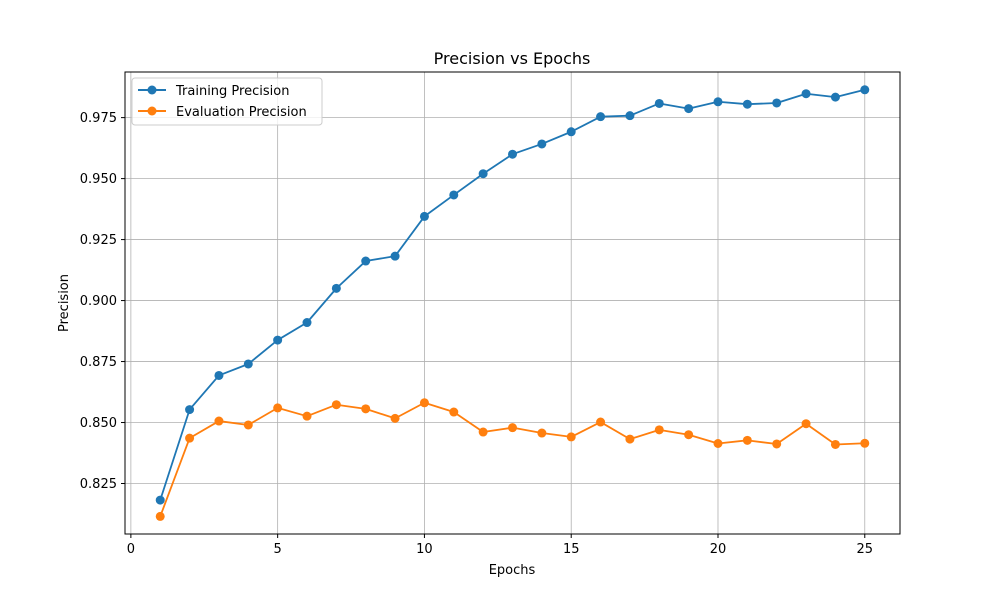 This screenshot has height=604, width=1000. I want to click on x-tick-label: 10, so click(424, 549).